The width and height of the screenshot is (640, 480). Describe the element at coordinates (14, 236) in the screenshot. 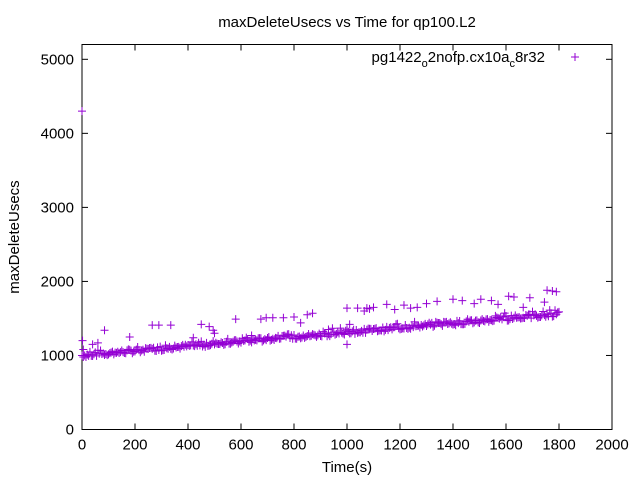

I see `y-axis-label: maxDeleteUsecs` at that location.